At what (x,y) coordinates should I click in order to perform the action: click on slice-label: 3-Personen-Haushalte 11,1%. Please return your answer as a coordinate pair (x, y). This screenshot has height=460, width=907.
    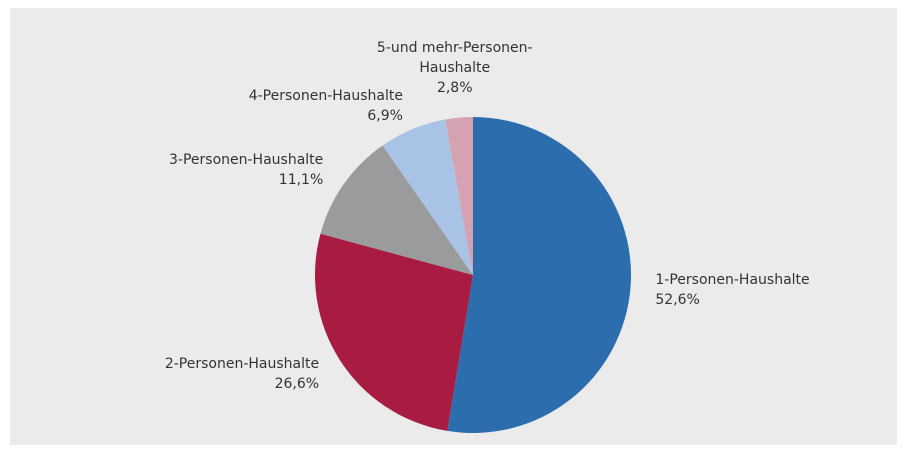
    Looking at the image, I should click on (246, 170).